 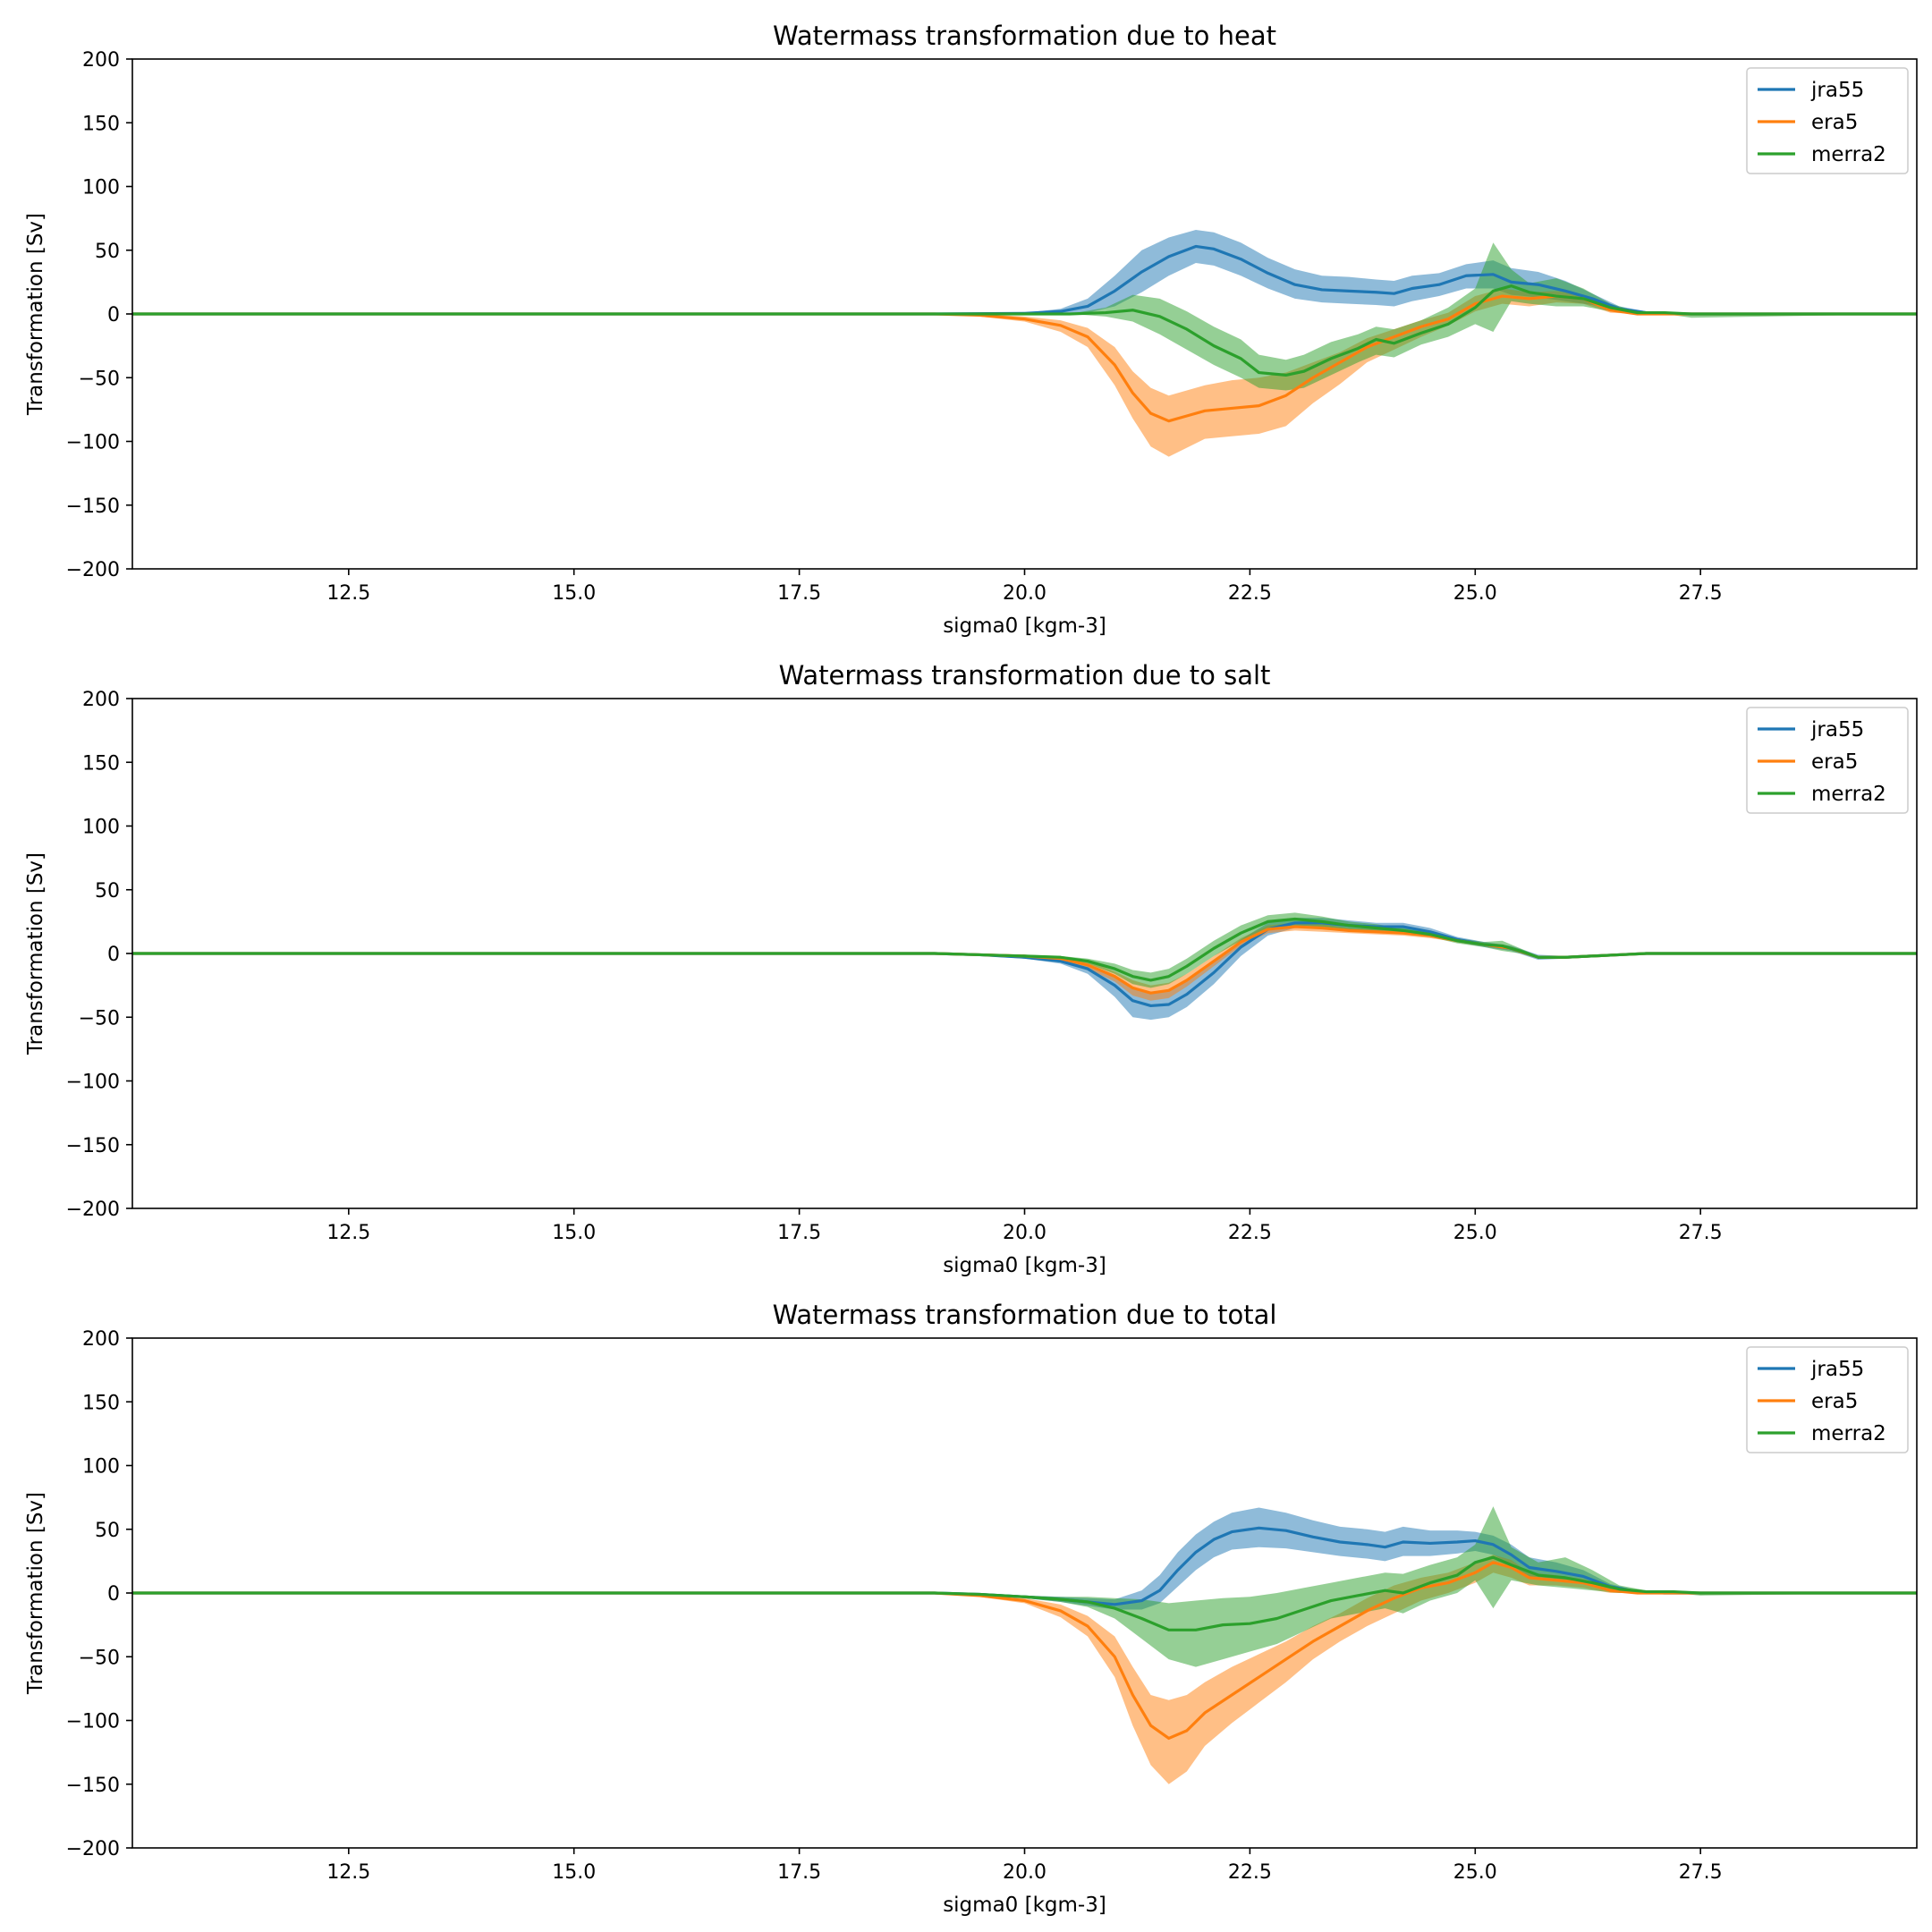 What do you see at coordinates (1025, 1315) in the screenshot?
I see `chart-title: Watermass transformation due to total` at bounding box center [1025, 1315].